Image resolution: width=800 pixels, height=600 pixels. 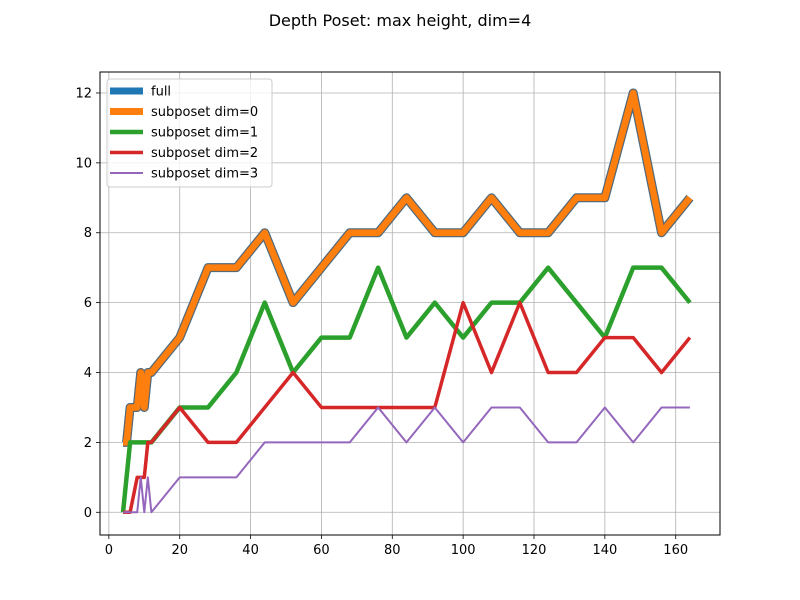 I want to click on y-tick-label: 0, so click(x=88, y=513).